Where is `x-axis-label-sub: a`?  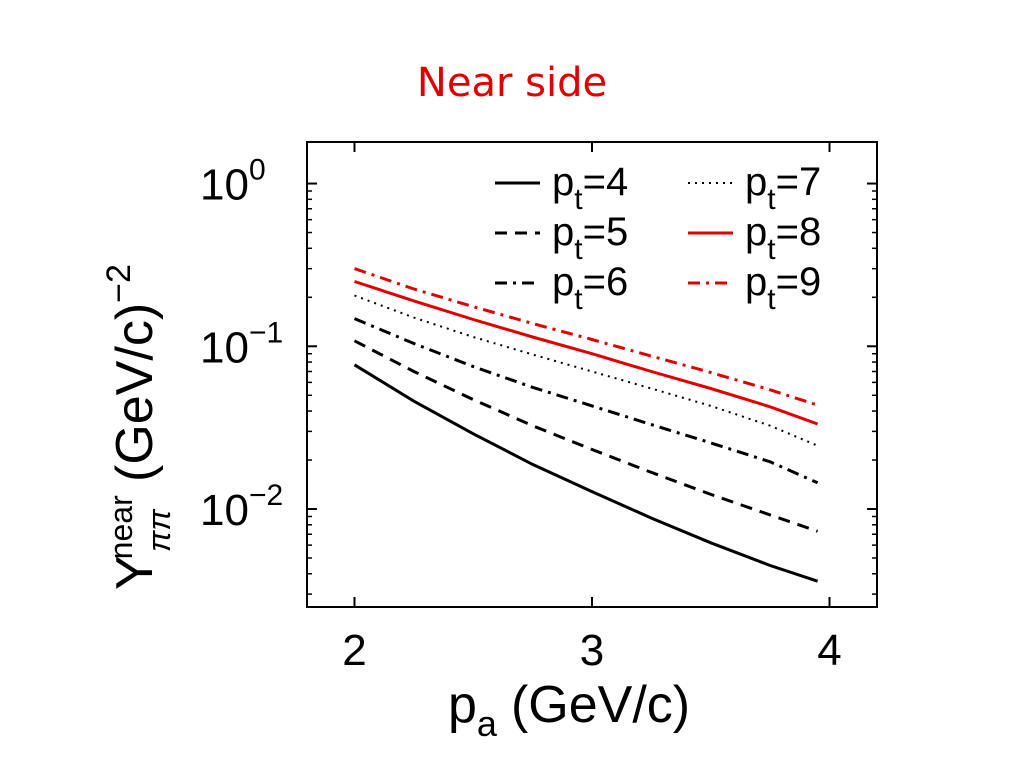 x-axis-label-sub: a is located at coordinates (487, 723).